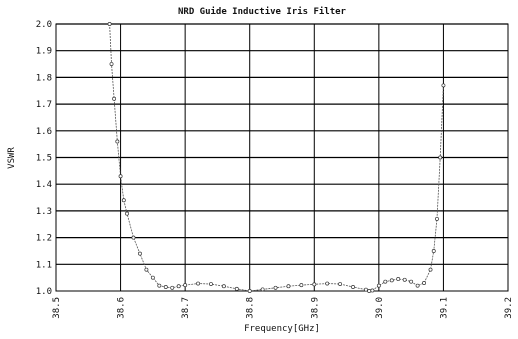 This screenshot has height=339, width=518. Describe the element at coordinates (44, 78) in the screenshot. I see `y-tick-label: 1.8` at that location.